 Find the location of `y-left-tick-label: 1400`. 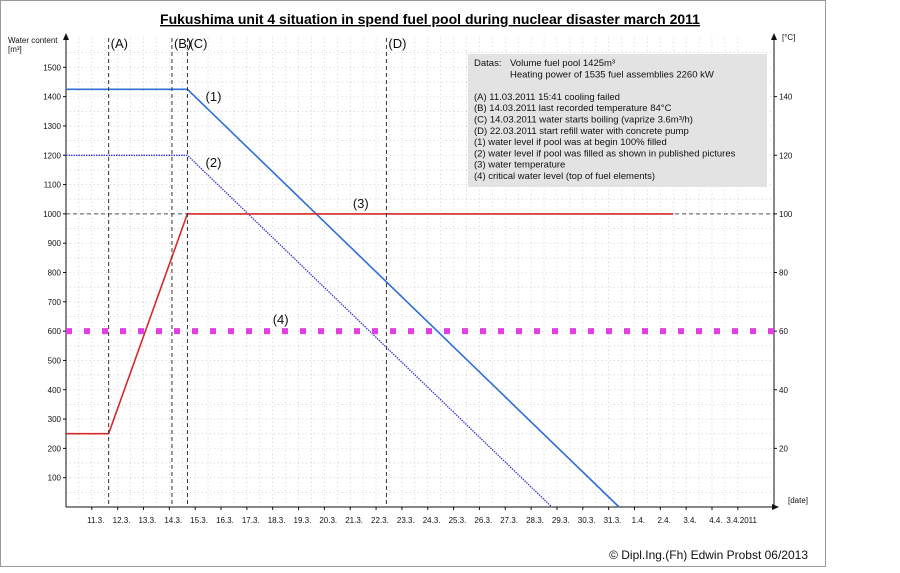

y-left-tick-label: 1400 is located at coordinates (52, 97).